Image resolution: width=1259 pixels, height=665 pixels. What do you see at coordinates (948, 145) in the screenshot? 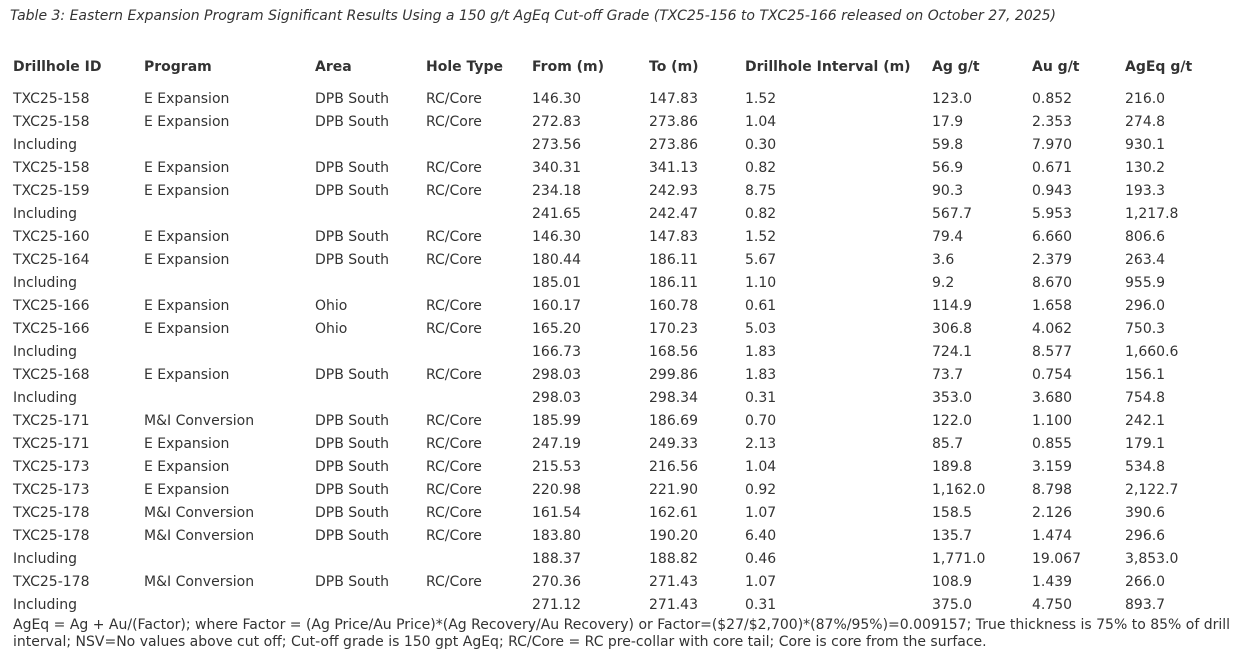
I see `cell-ag: 59.8` at bounding box center [948, 145].